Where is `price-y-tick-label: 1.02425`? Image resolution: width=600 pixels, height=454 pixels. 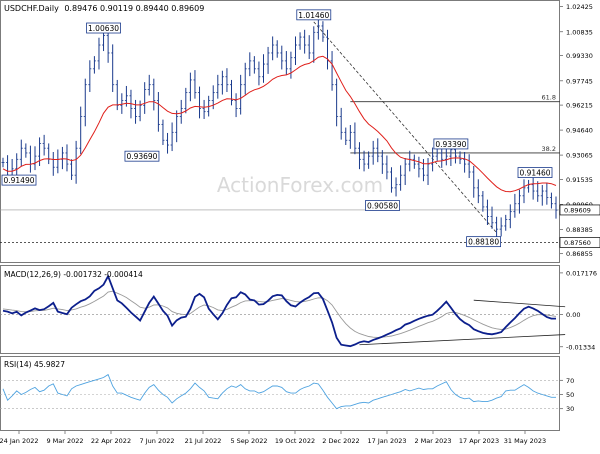 price-y-tick-label: 1.02425 is located at coordinates (579, 7).